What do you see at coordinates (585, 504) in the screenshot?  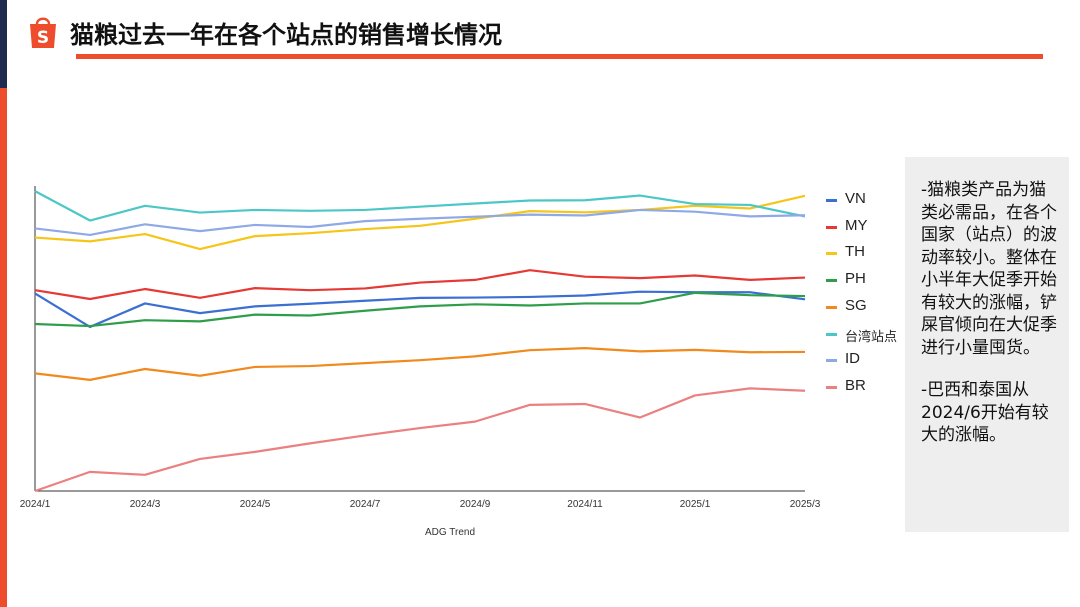 I see `x-tick-label: 2024/11` at bounding box center [585, 504].